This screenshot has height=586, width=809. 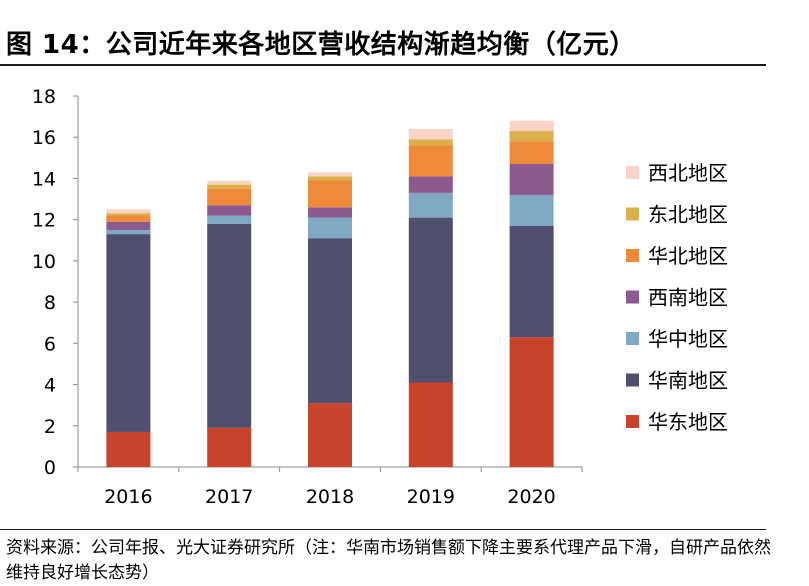 I want to click on bar-segment-2016-华东地区, so click(x=128, y=449).